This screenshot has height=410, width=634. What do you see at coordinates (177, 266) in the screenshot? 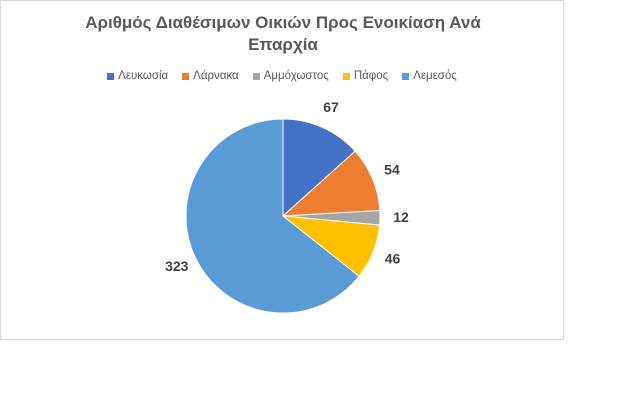
I see `data-label: 323` at bounding box center [177, 266].